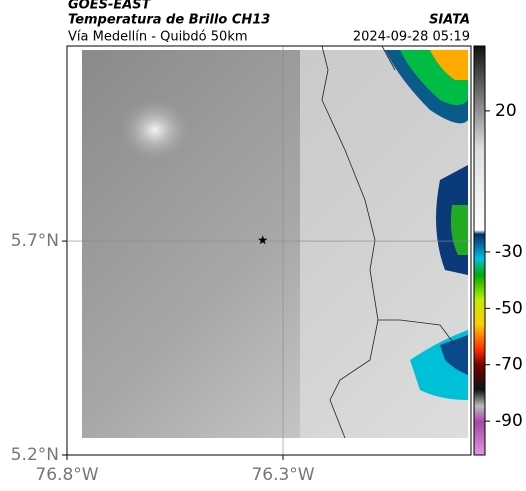 This screenshot has width=526, height=491. I want to click on colorbar-label: -90, so click(509, 421).